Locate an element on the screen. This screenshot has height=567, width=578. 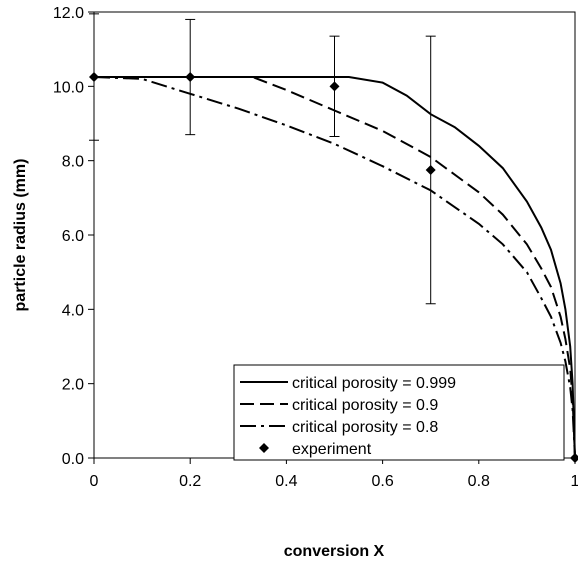
y-tick-label: 0.0 is located at coordinates (73, 459).